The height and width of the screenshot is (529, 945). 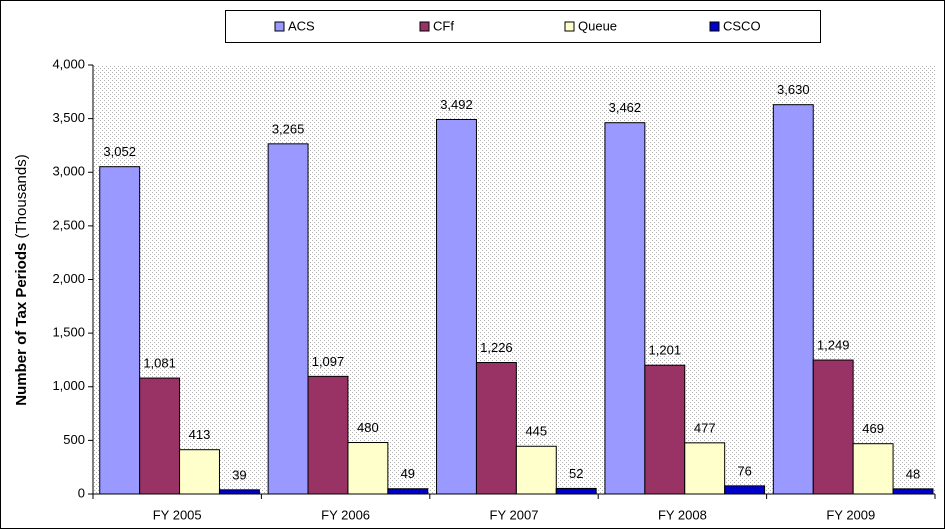 I want to click on value-label: 477, so click(x=705, y=427).